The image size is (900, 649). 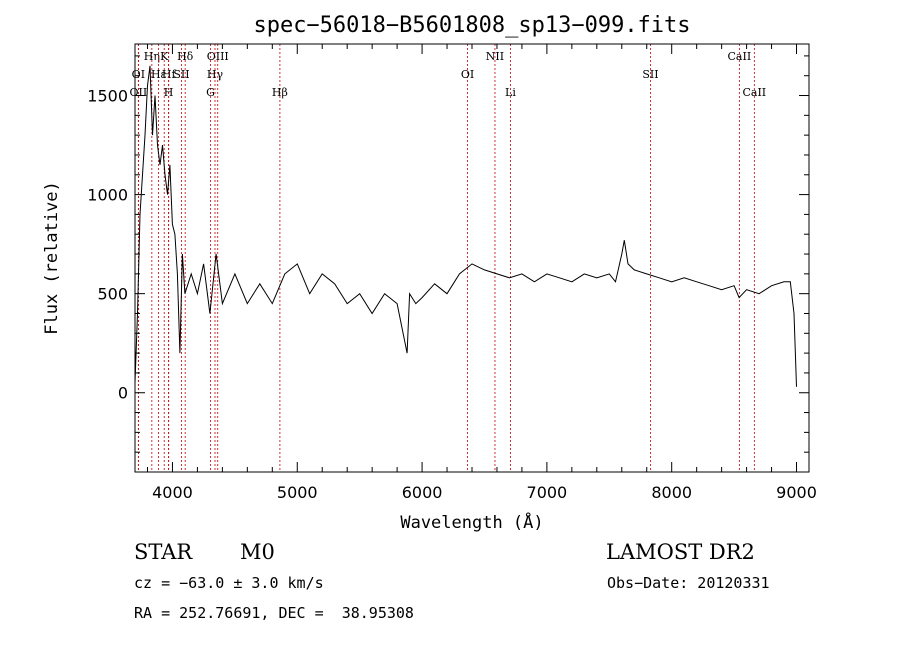 I want to click on y-tick-label-0: 0, so click(x=123, y=393).